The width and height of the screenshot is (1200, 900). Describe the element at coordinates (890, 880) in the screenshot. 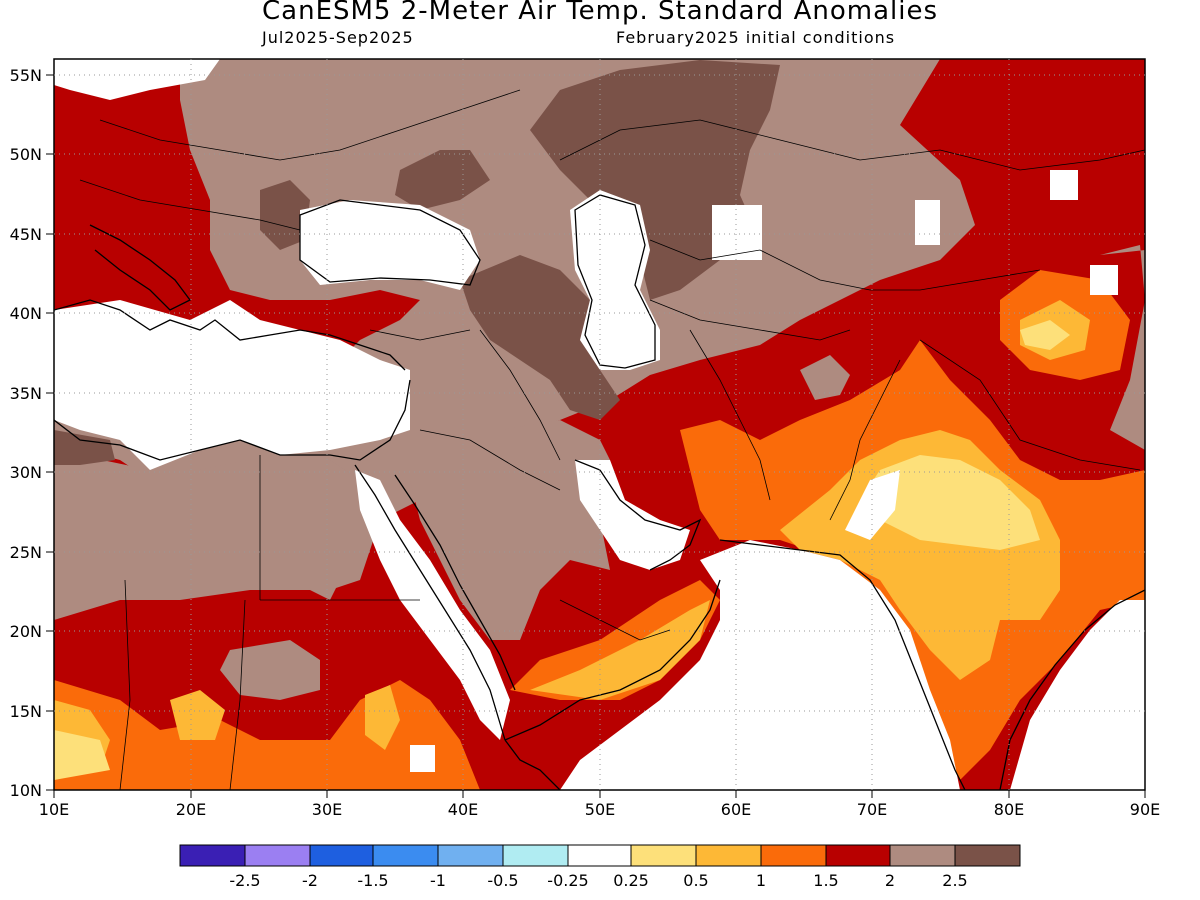

I see `colorbar-label-10: 2` at that location.